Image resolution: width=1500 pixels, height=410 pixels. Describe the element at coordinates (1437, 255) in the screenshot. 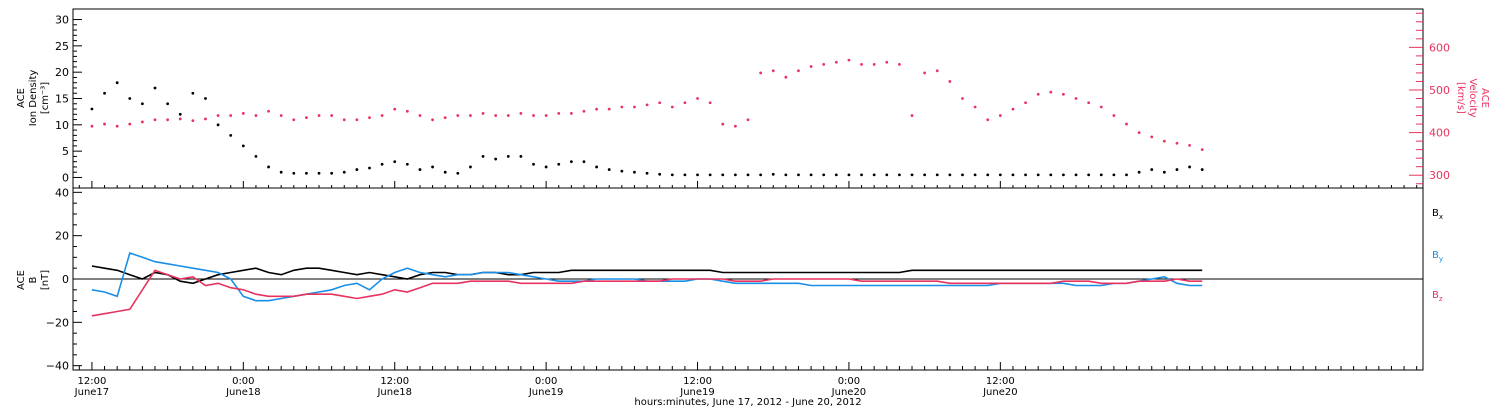

I see `b-legend: Bx By Bz` at that location.